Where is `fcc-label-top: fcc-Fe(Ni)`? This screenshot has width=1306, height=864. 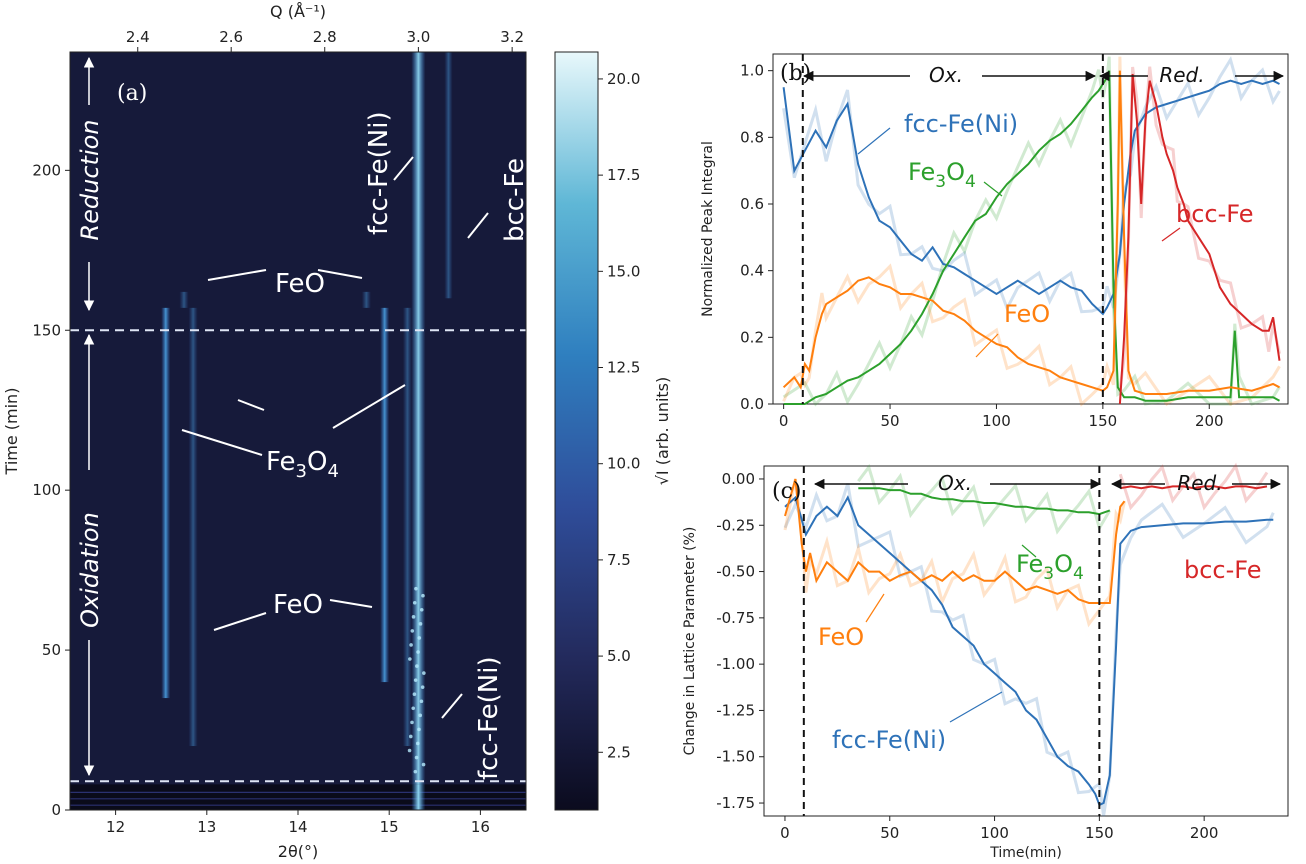
fcc-label-top: fcc-Fe(Ni) is located at coordinates (379, 173).